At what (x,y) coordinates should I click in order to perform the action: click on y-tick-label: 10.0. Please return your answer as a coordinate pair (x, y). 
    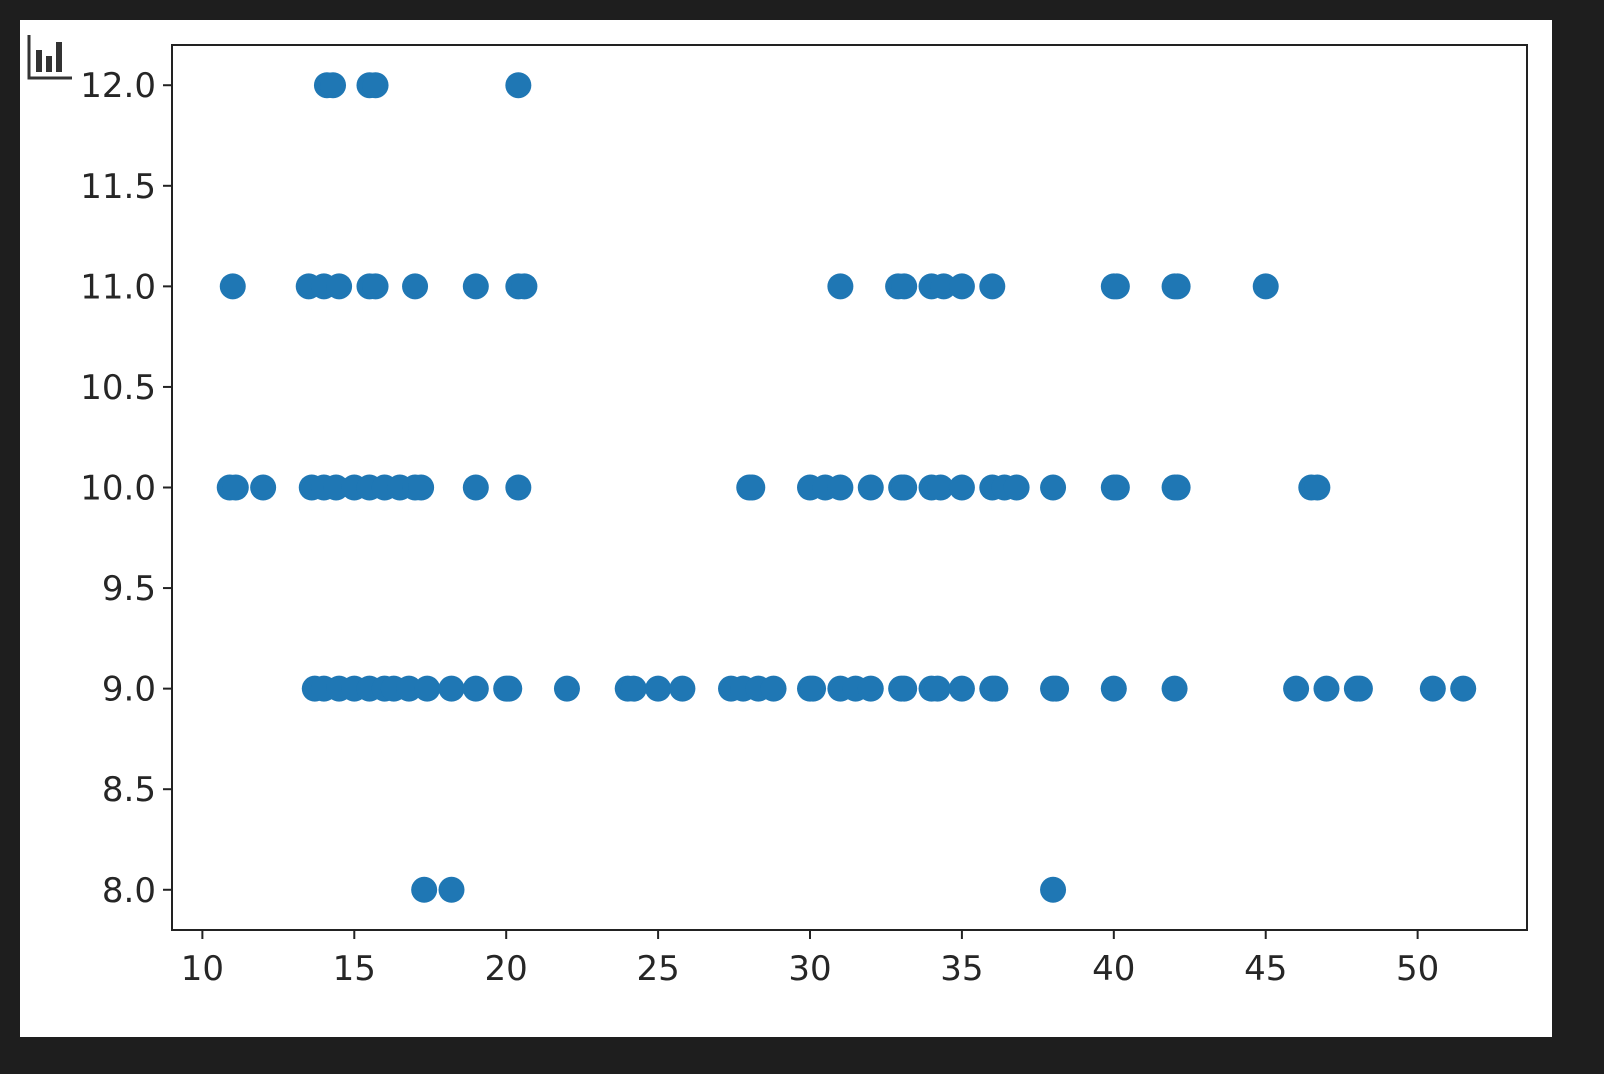
    Looking at the image, I should click on (118, 489).